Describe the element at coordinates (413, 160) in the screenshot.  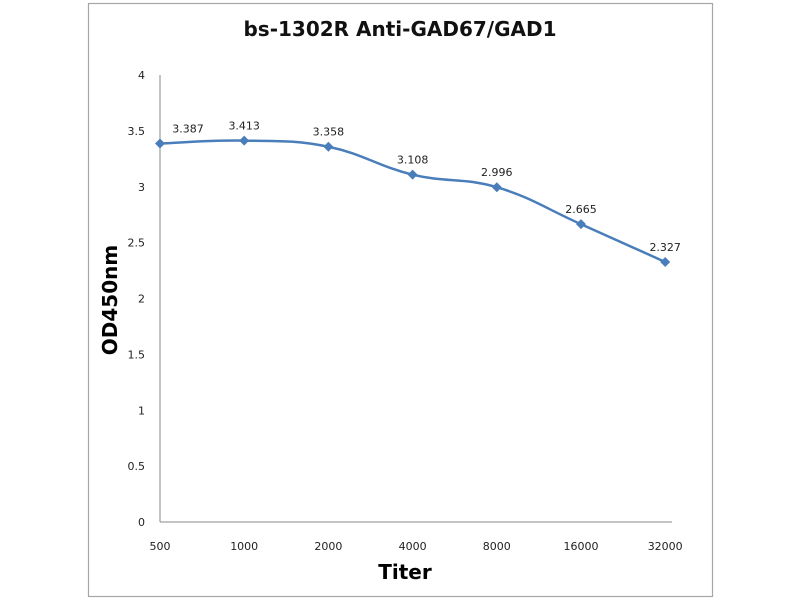
I see `data-label: 3.108` at that location.